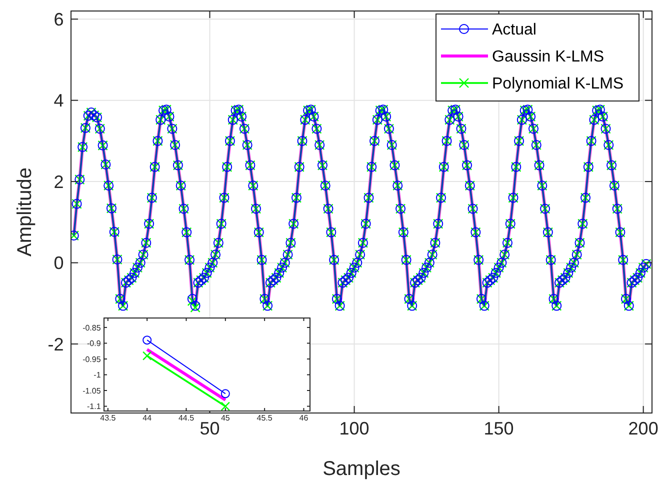  I want to click on y-tick-label: -0.9, so click(94, 343).